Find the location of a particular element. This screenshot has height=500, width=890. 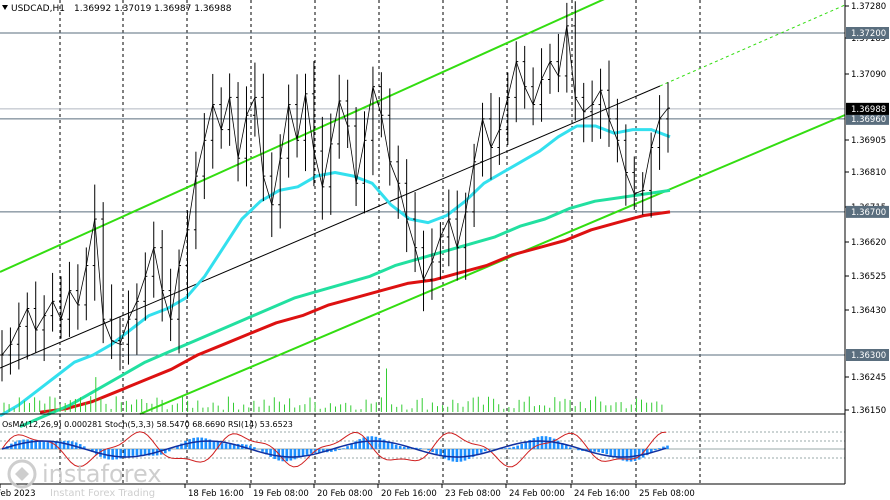

price-tick-label: 1.36905 is located at coordinates (868, 141).